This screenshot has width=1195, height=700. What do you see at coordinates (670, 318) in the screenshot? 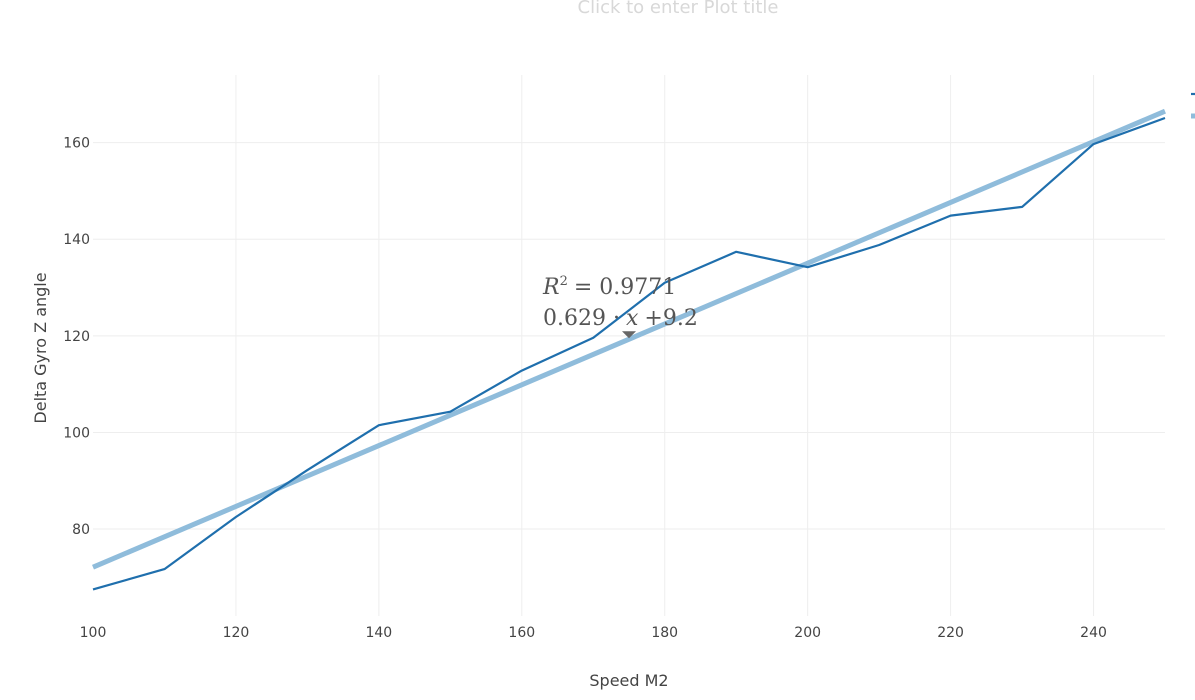
I see `equation-constant: +9.2` at bounding box center [670, 318].